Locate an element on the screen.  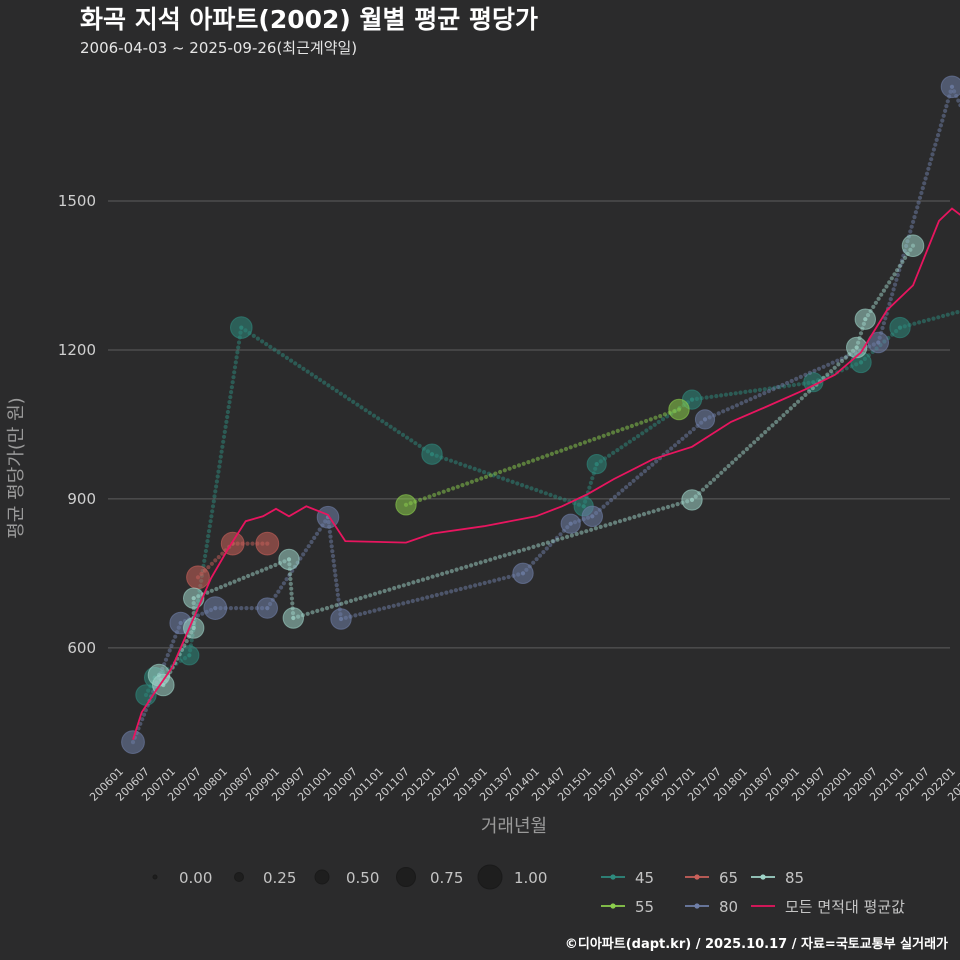
y-tick-label: 900 is located at coordinates (81, 499).